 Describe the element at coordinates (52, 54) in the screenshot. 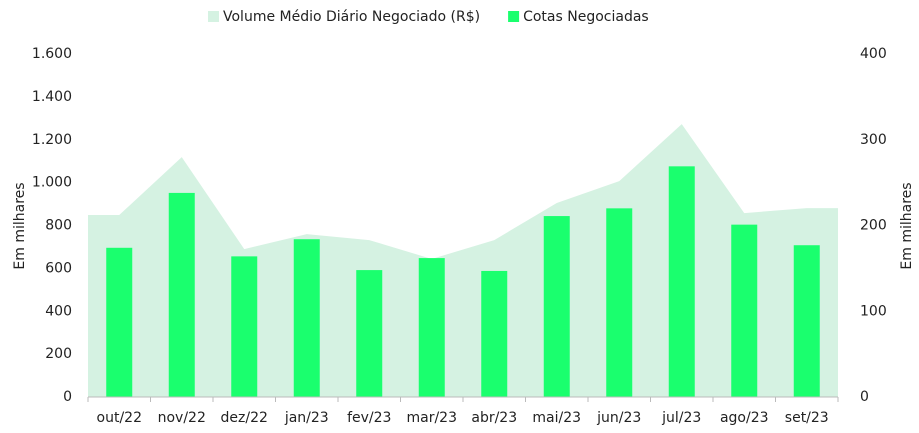

I see `y-tick-label: 1.600` at that location.